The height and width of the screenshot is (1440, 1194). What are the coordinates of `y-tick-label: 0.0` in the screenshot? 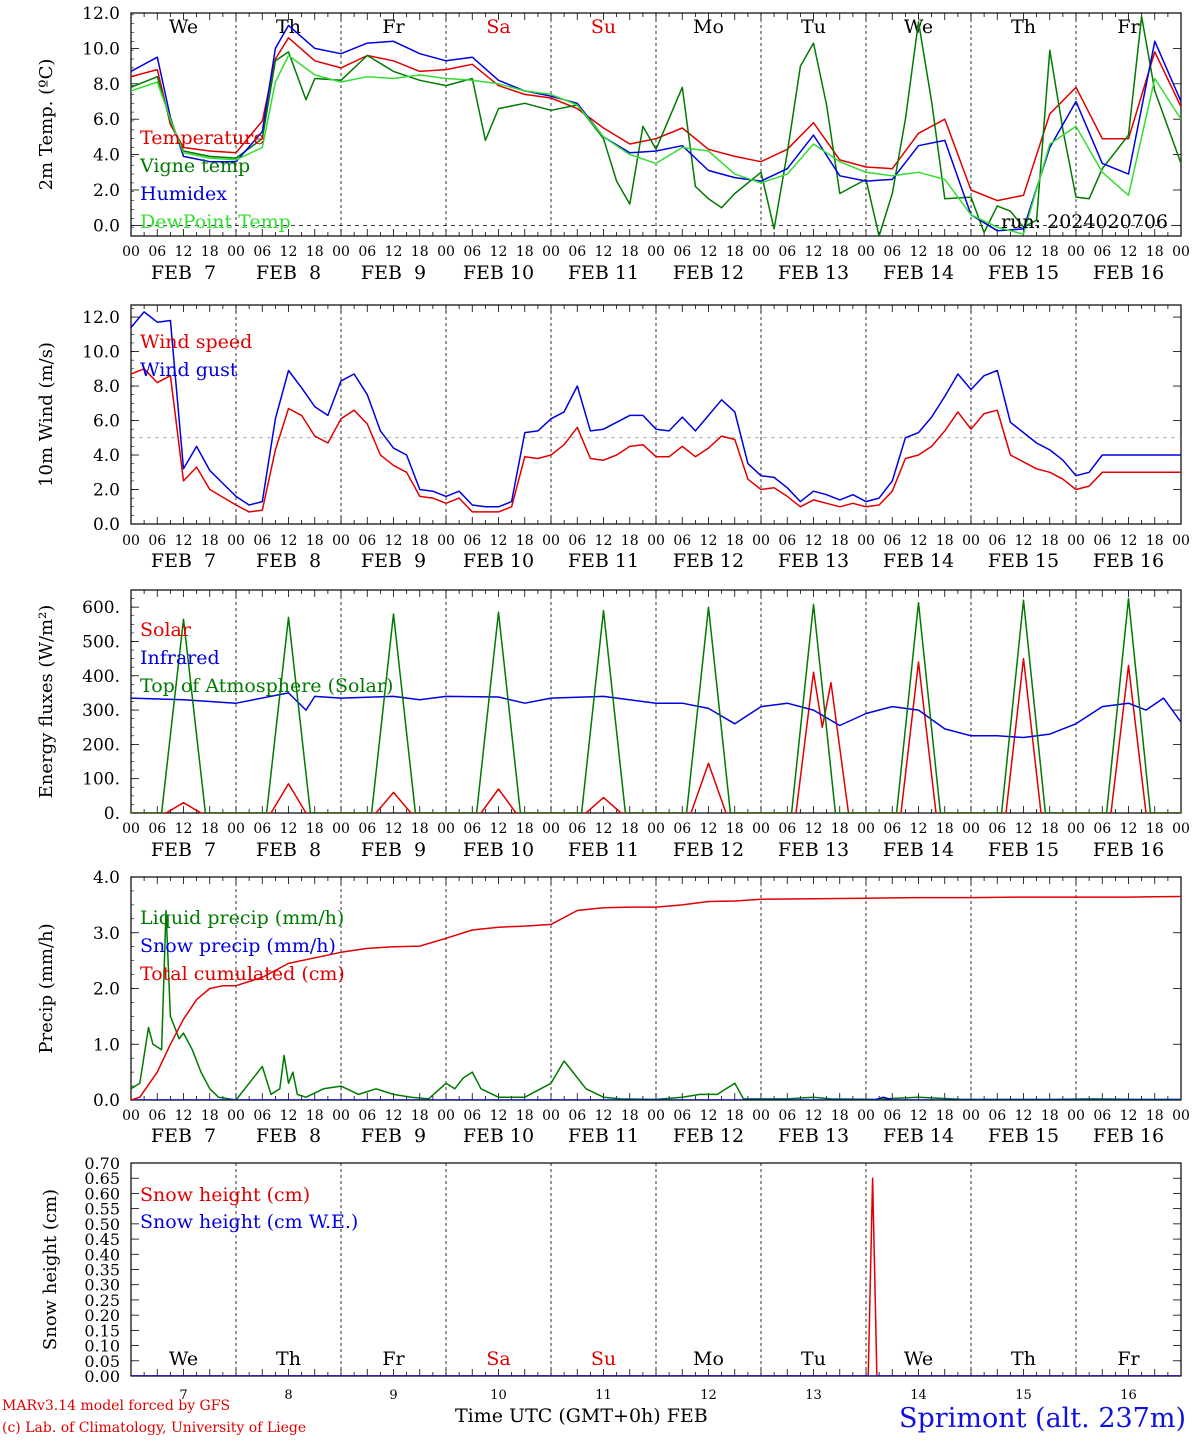 It's located at (106, 1101).